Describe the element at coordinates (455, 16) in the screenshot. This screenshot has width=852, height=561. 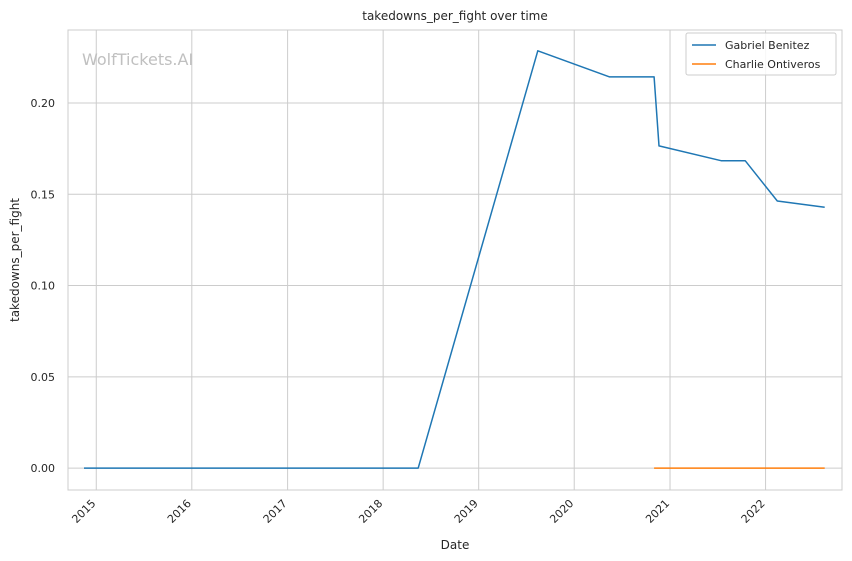
I see `chart-title: takedowns_per_fight over time` at that location.